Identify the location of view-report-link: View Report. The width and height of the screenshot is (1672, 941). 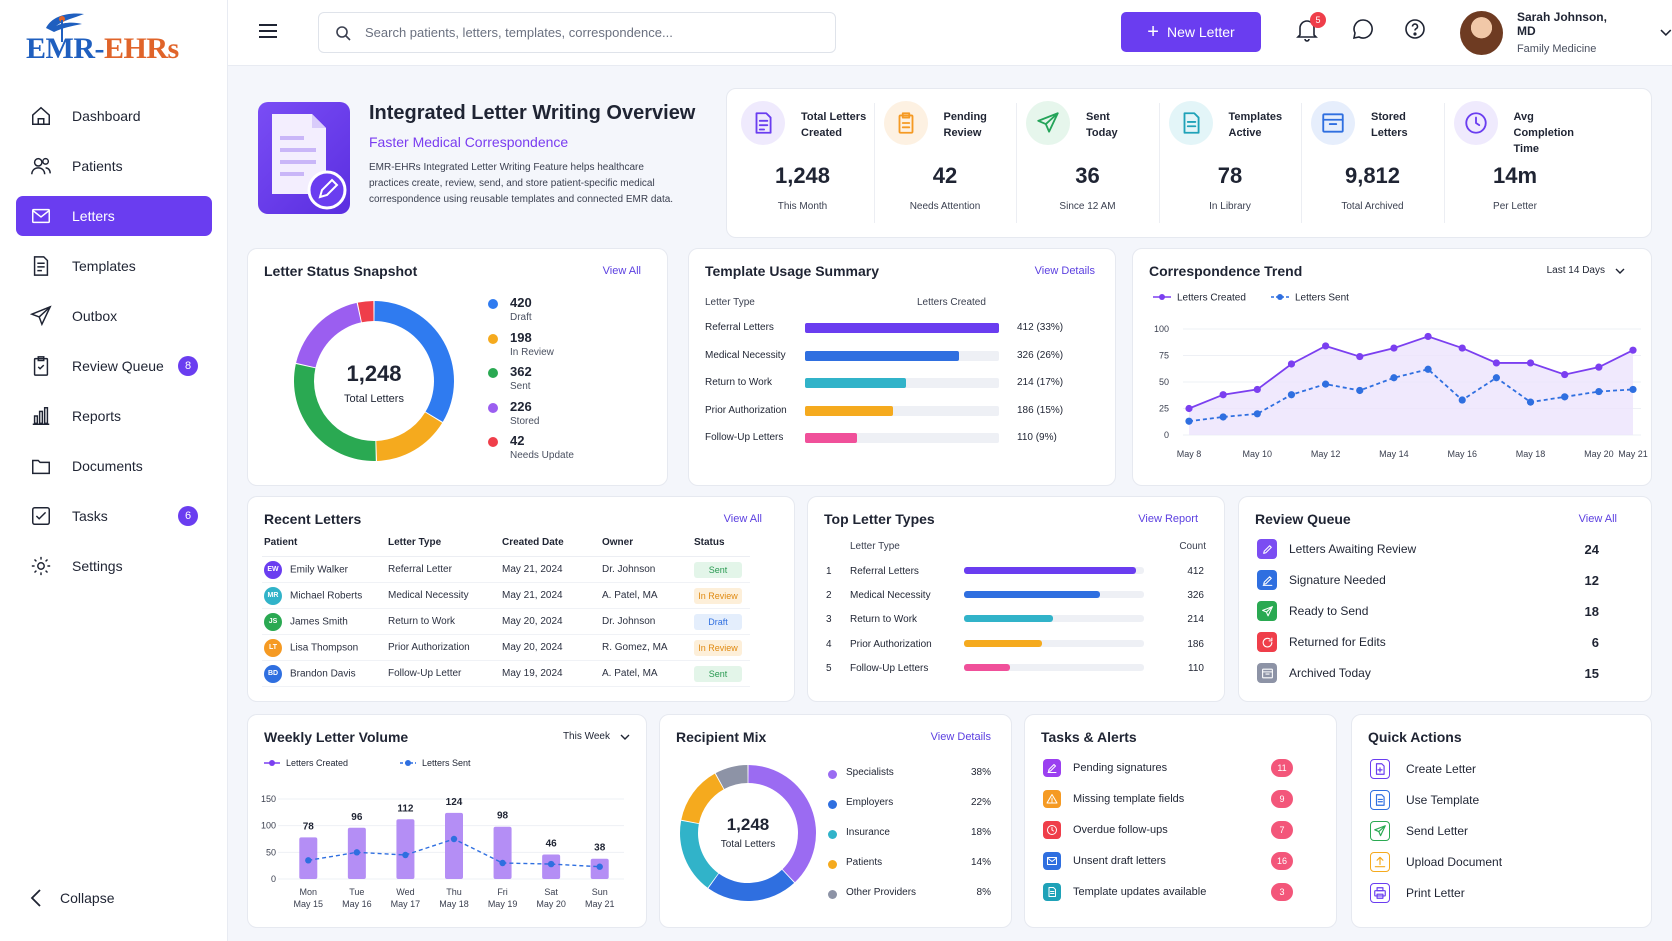
(1168, 519).